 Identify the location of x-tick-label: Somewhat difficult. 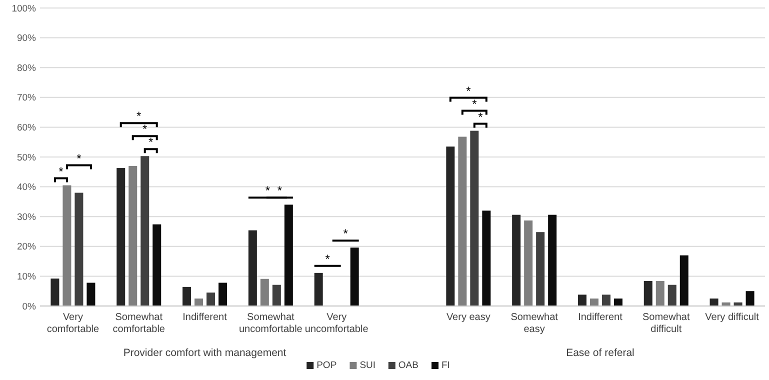
(666, 323).